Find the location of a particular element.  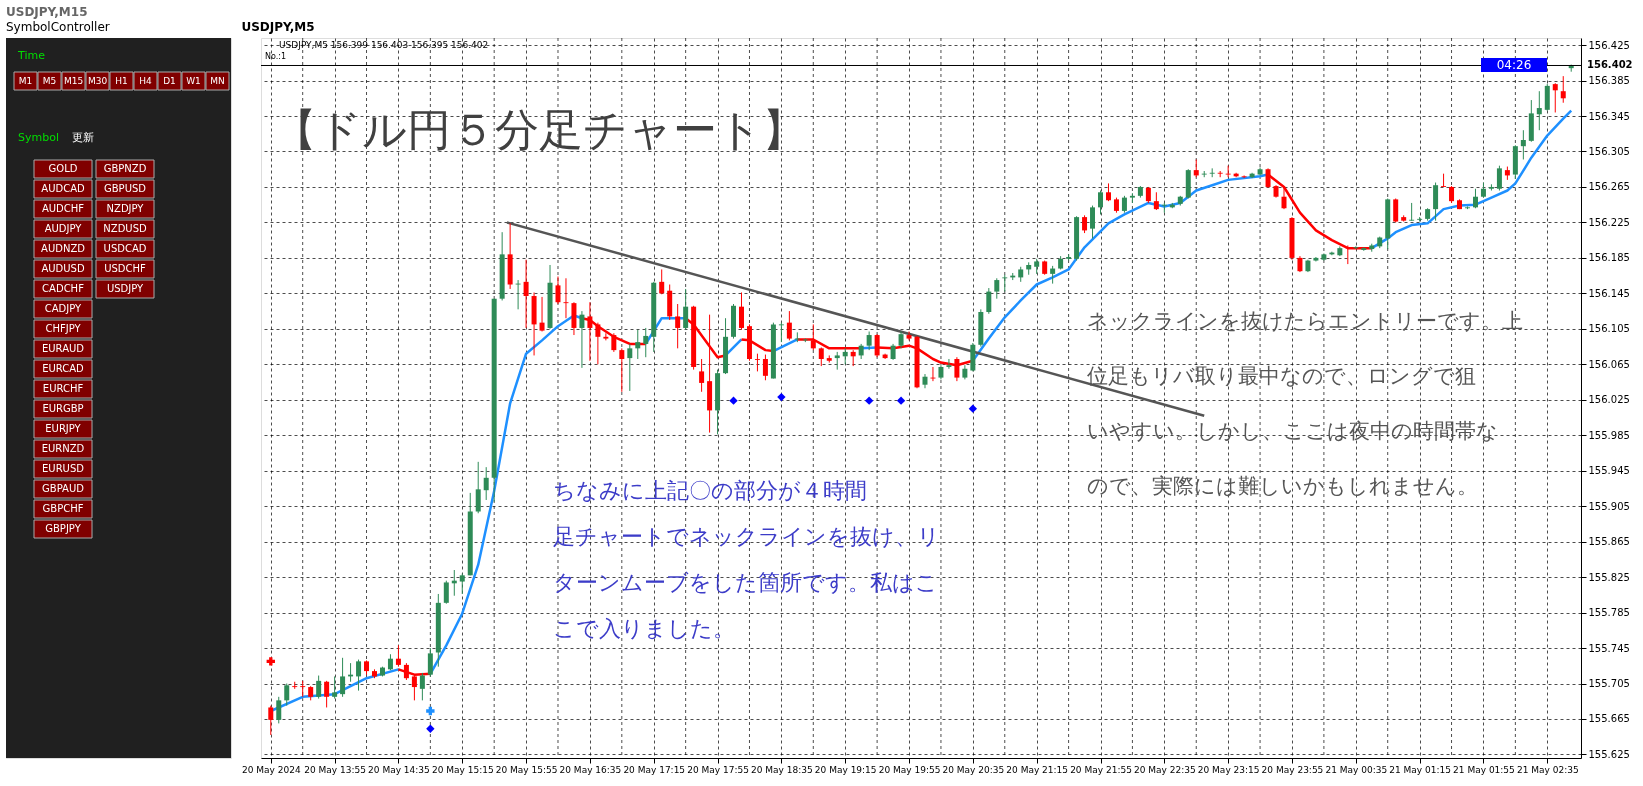

y-tick-label: 155.985 is located at coordinates (1609, 435).